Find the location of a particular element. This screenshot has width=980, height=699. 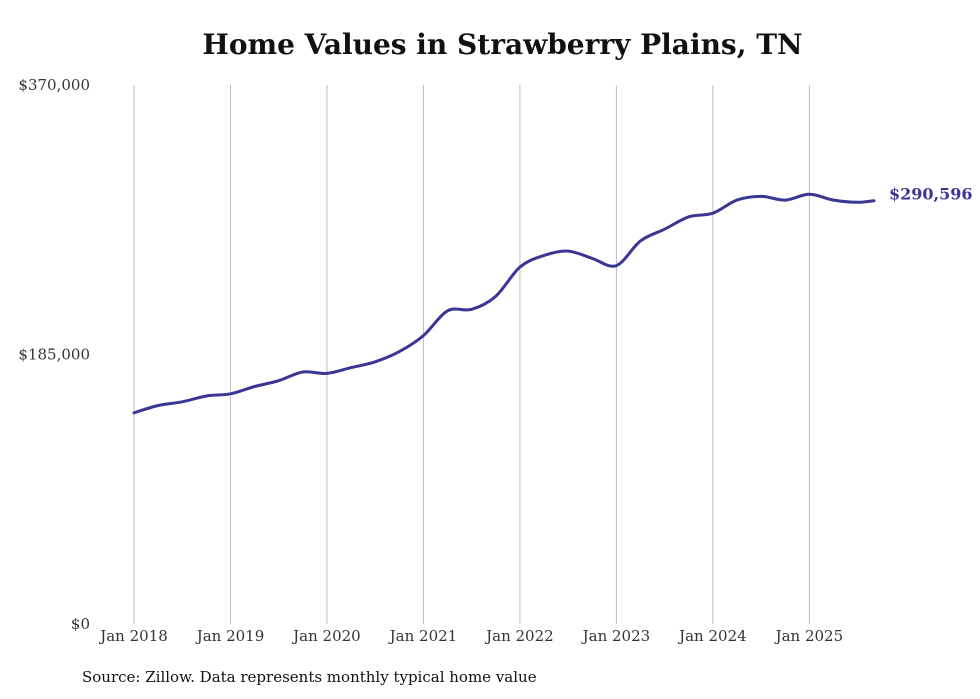

chart-title: Home Values in Strawberry Plains, TN is located at coordinates (502, 44).